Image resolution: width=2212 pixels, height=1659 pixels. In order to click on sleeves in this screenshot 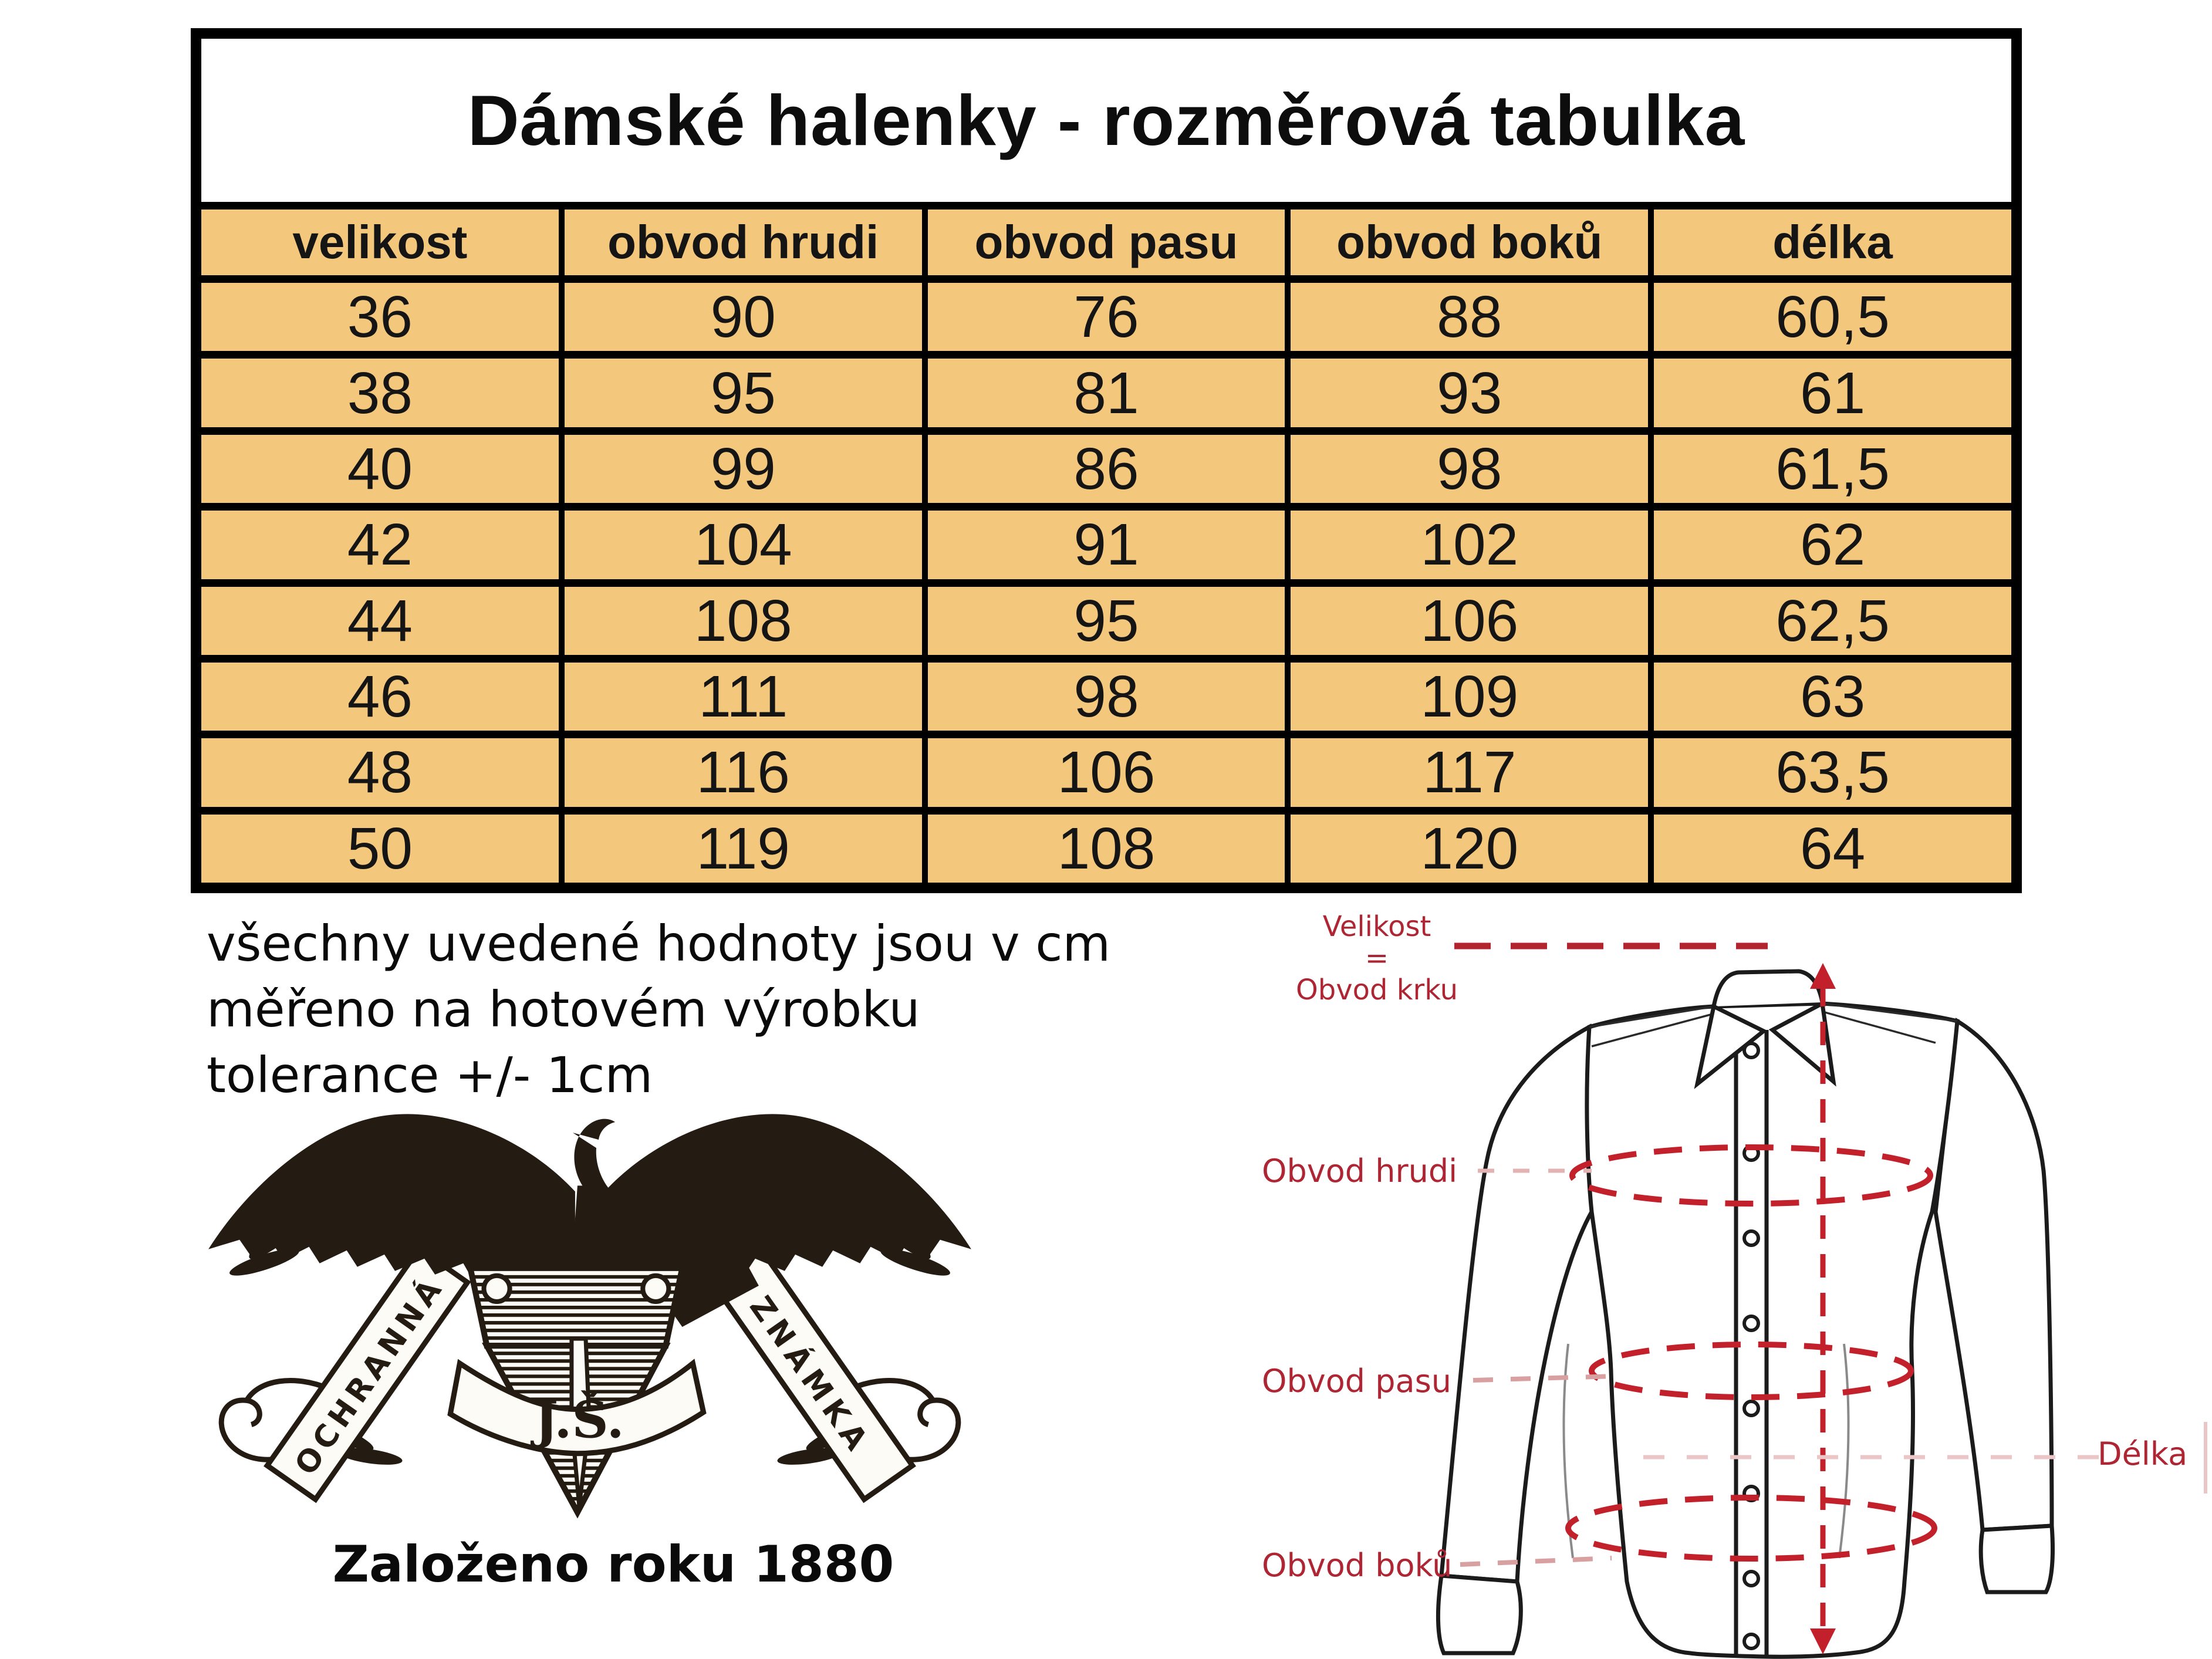, I will do `click(1745, 1336)`.